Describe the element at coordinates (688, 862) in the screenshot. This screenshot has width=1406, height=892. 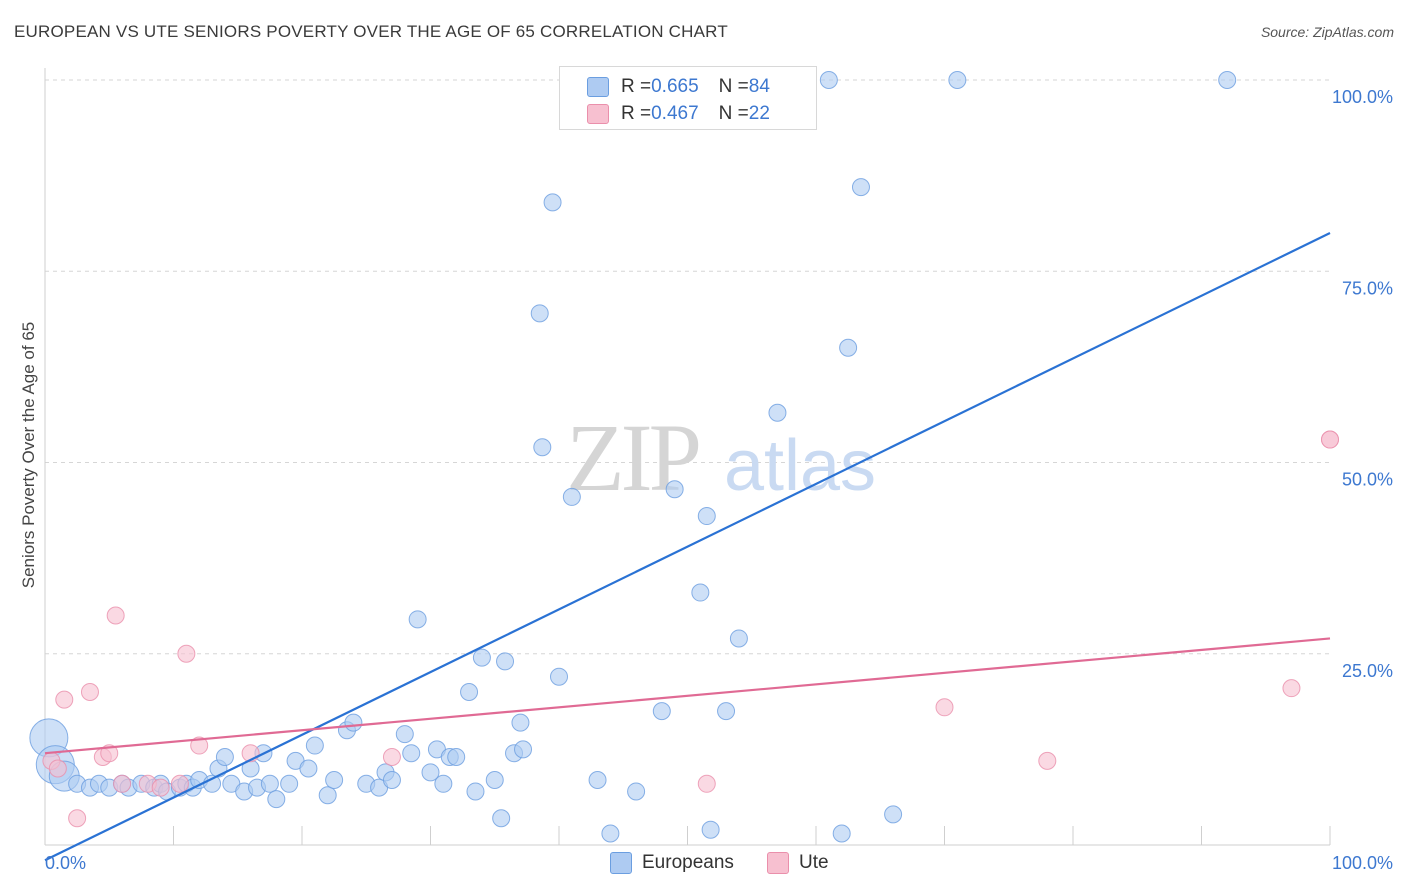
I see `legend-label-europeans: Europeans` at that location.